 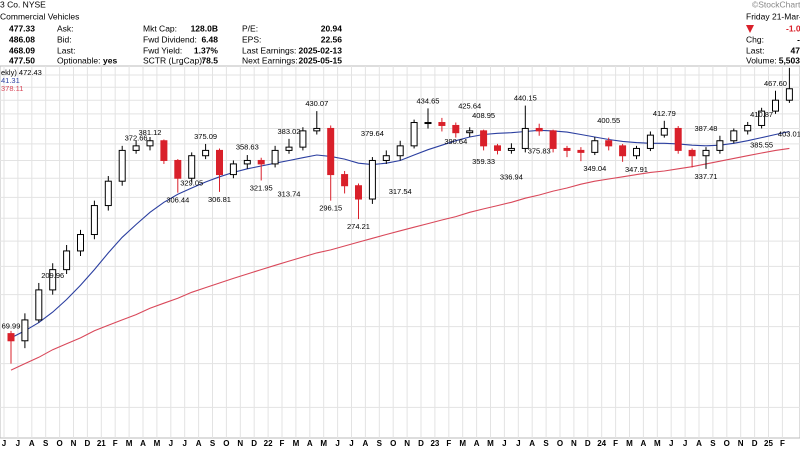 I want to click on stat-label: SCTR (LrgCap):, so click(x=173, y=60).